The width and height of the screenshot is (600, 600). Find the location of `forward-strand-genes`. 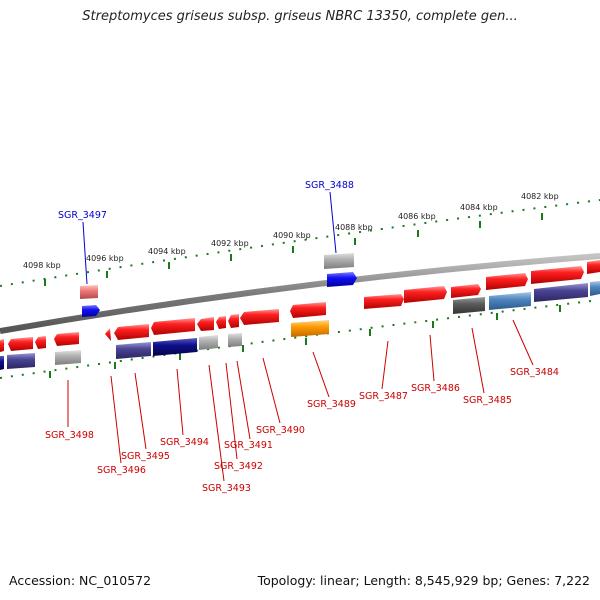

forward-strand-genes is located at coordinates (482, 284).